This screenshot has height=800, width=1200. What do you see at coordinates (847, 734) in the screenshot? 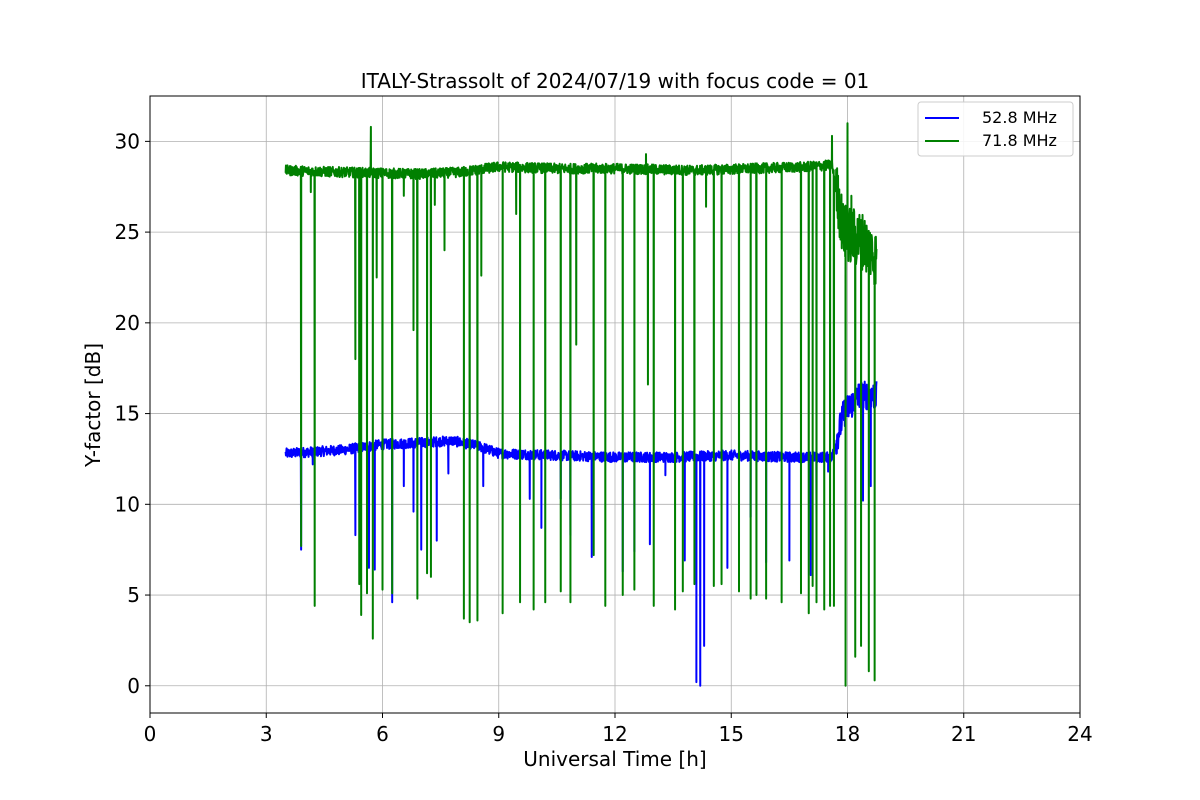
I see `x-tick-label: 18` at bounding box center [847, 734].